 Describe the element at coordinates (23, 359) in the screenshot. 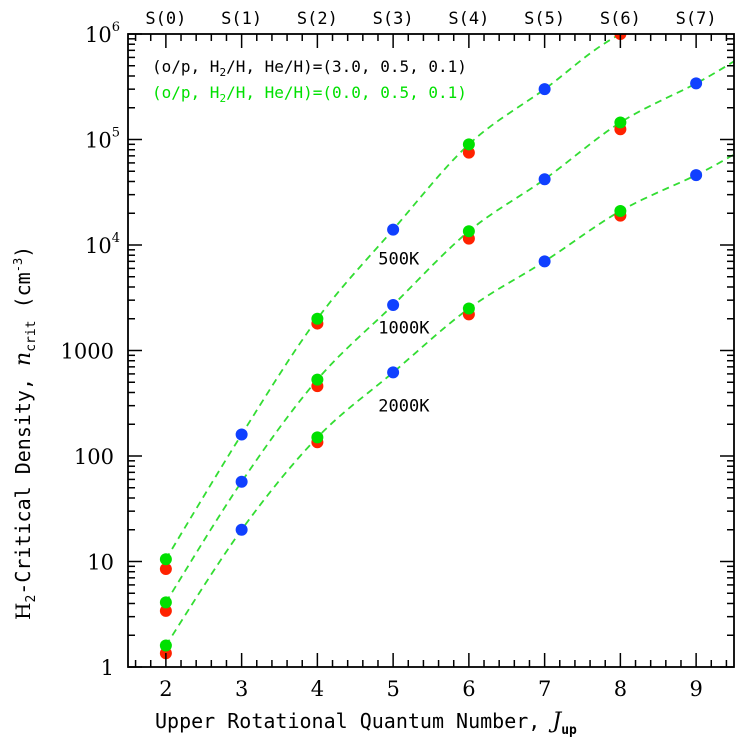

I see `y-axis-title-var: n` at that location.